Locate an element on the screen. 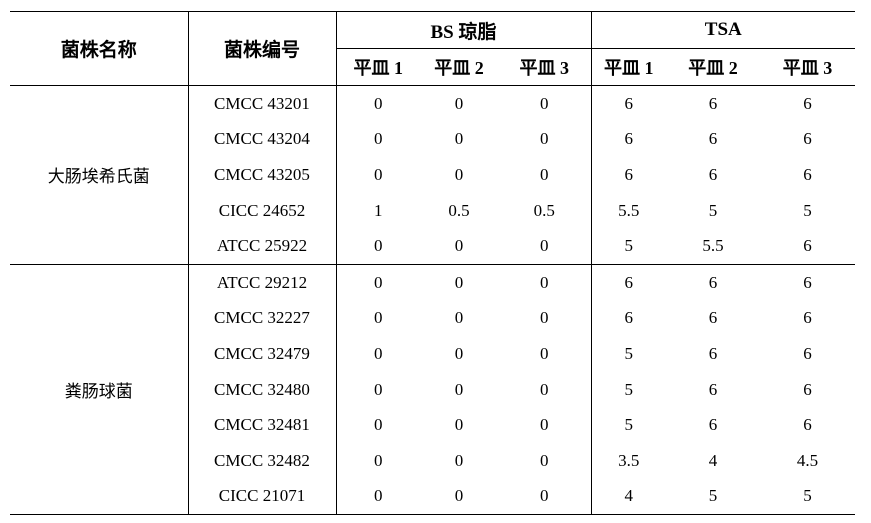  subheader-row: 平皿 1 平皿 2 平皿 3 平皿 1 平皿 2 平皿 3 is located at coordinates (432, 67).